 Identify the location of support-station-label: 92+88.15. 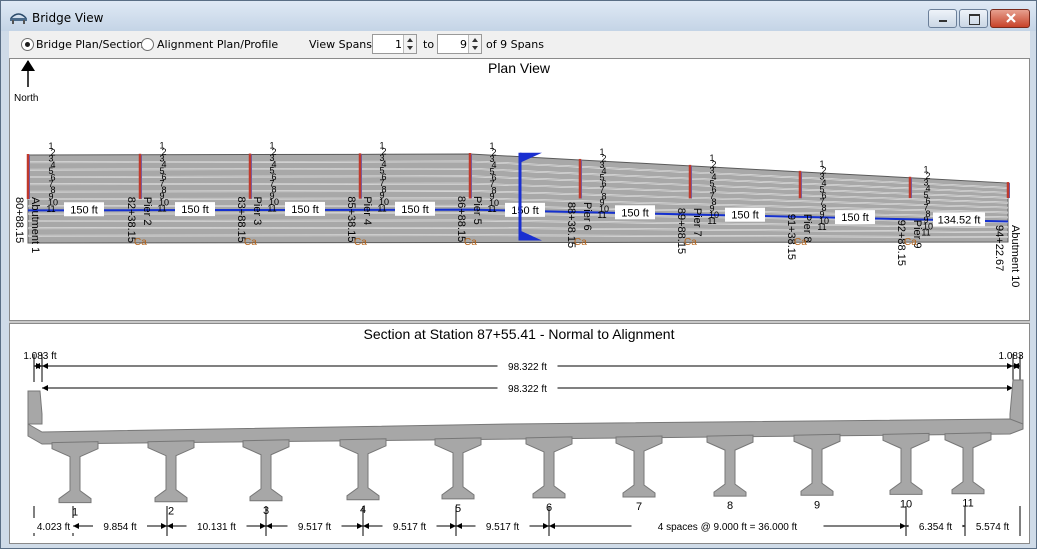
(901, 243).